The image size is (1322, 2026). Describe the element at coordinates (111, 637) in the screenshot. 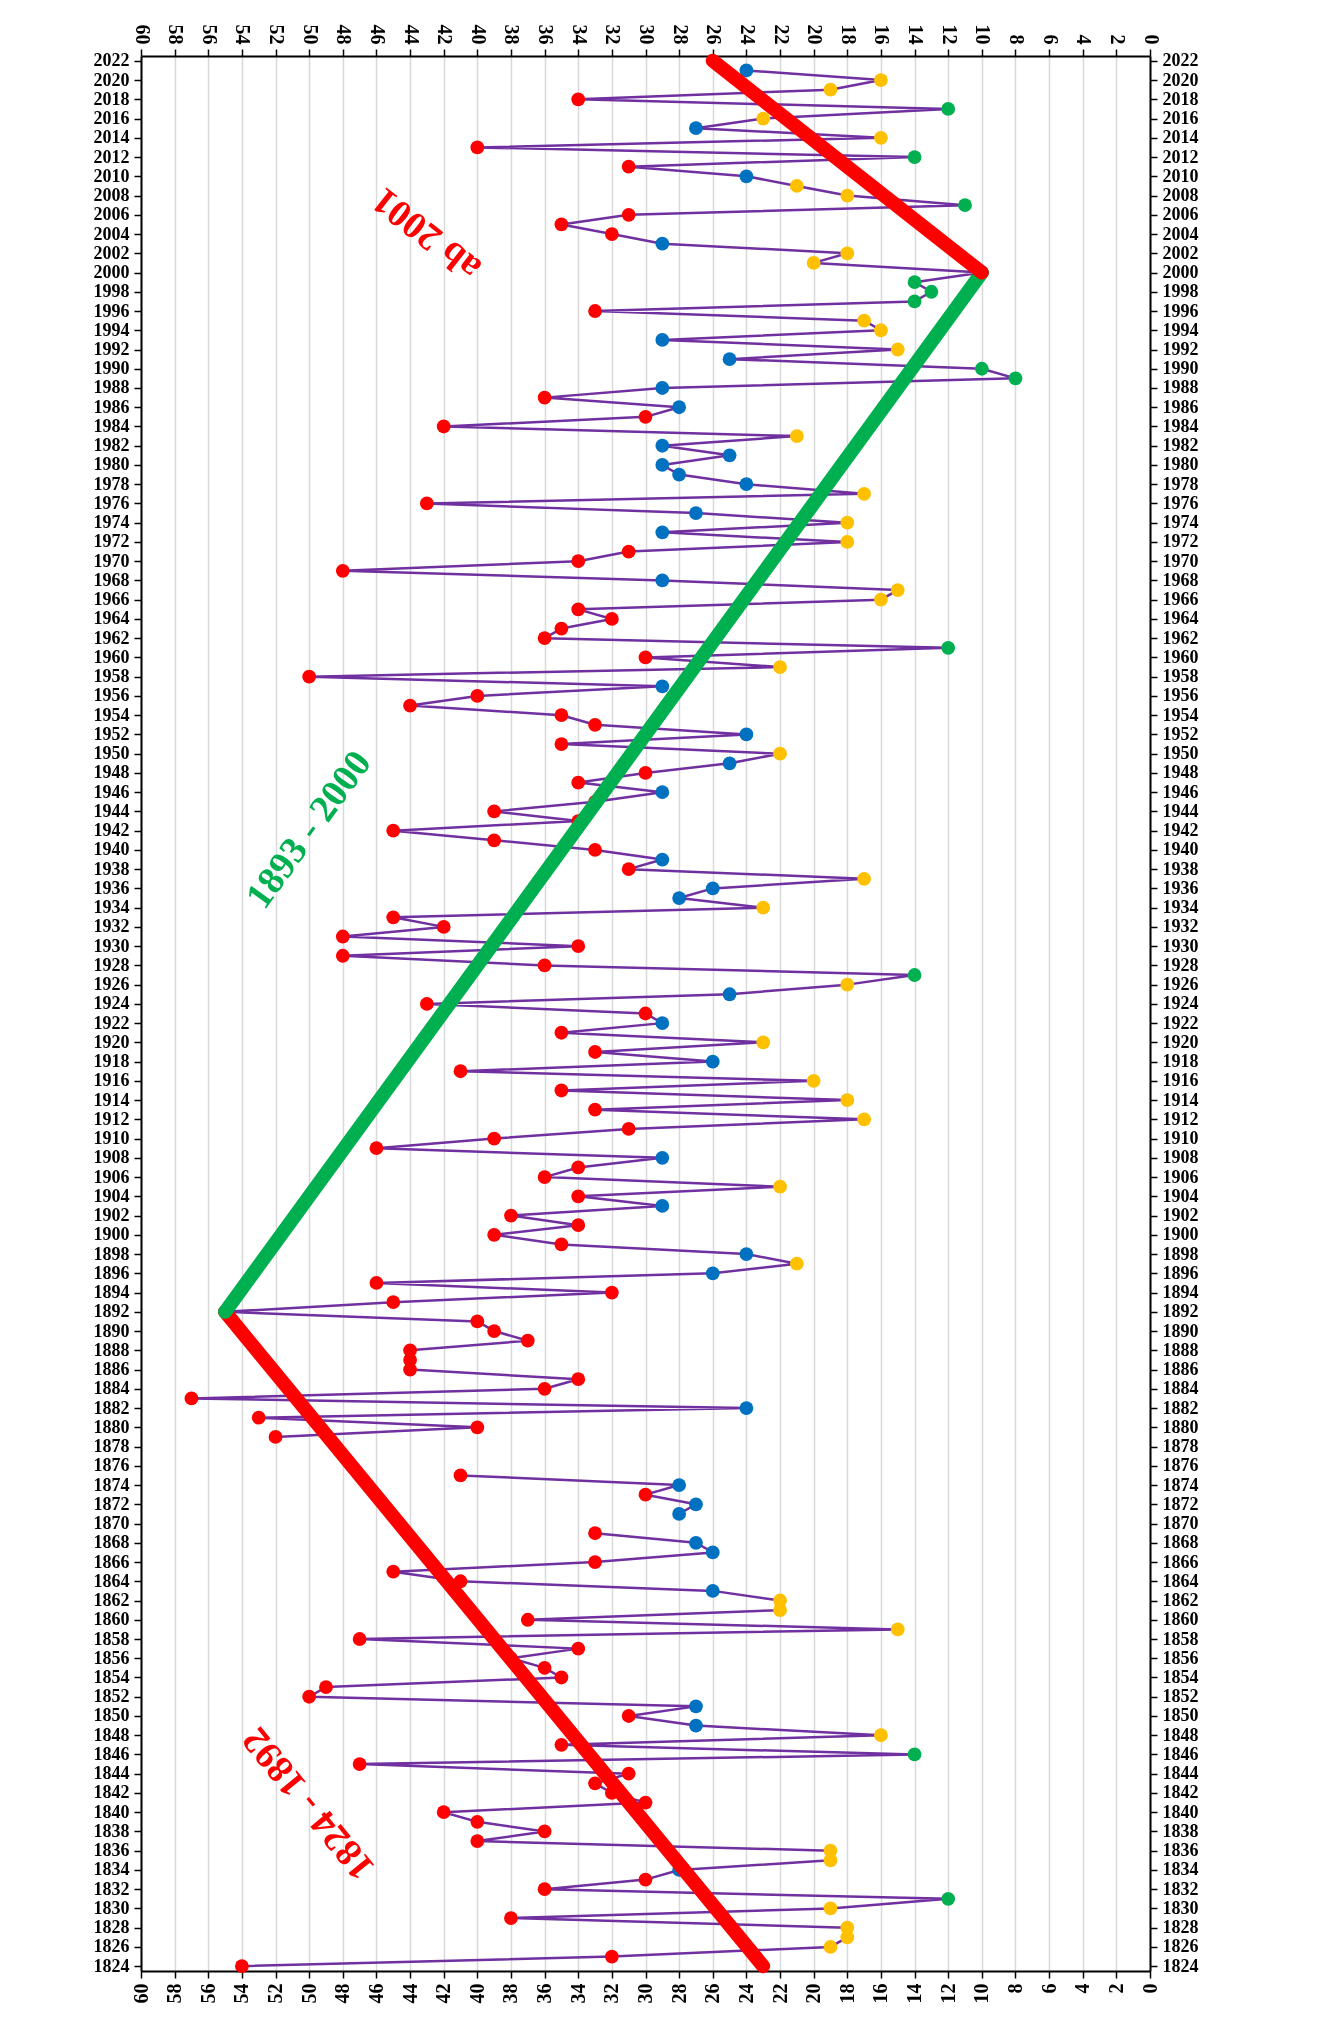

I see `y-tick-label: 1962` at that location.